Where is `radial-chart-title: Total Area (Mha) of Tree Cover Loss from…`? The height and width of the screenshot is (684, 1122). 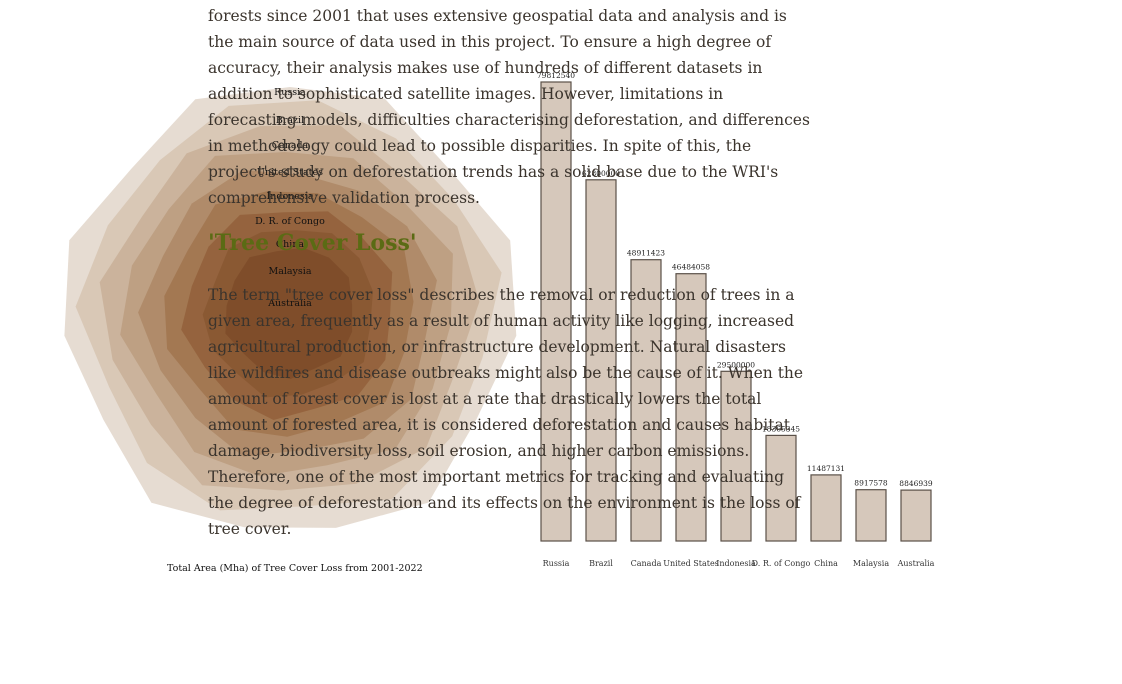
radial-chart-title: Total Area (Mha) of Tree Cover Loss from… is located at coordinates (295, 568).